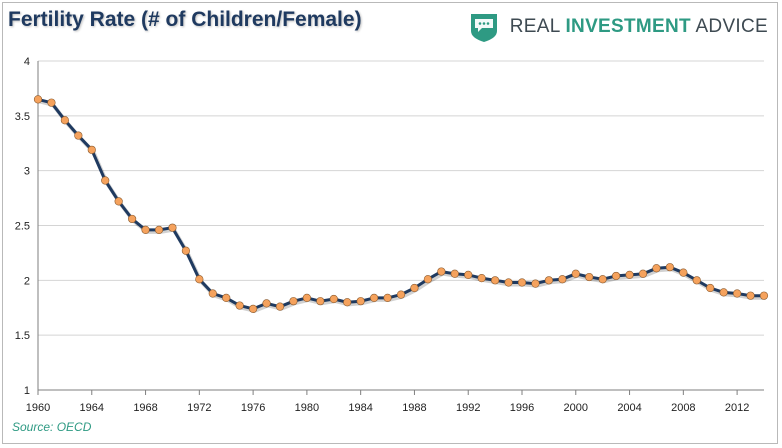  Describe the element at coordinates (38, 408) in the screenshot. I see `x-tick-label: 1960` at that location.